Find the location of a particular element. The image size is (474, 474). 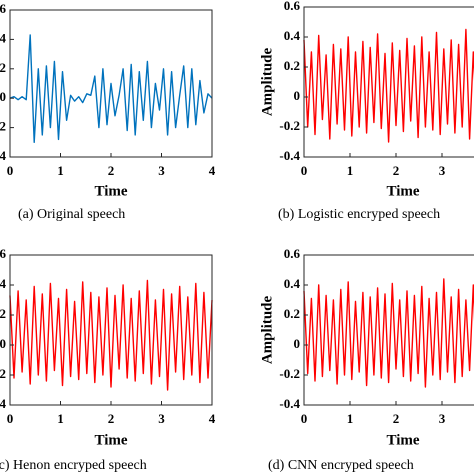

caption: (c) Henon encryped speech is located at coordinates (73, 465).